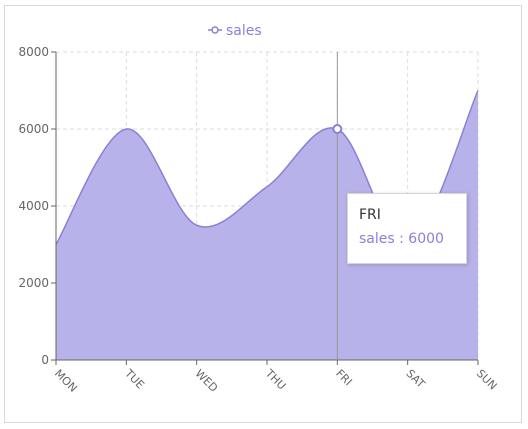 The image size is (528, 429). I want to click on x-tick-label: TUE, so click(134, 378).